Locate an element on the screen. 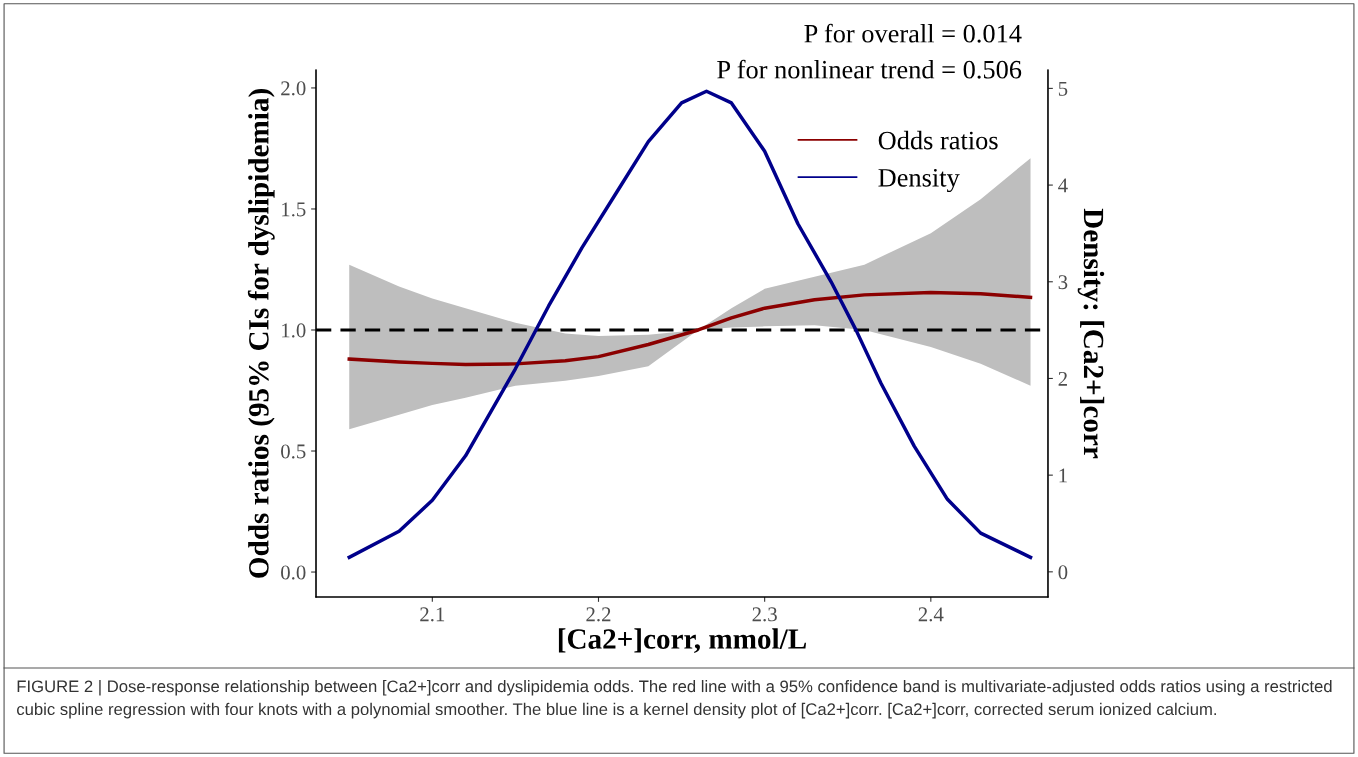 The width and height of the screenshot is (1358, 757). legend-label: Density is located at coordinates (919, 180).